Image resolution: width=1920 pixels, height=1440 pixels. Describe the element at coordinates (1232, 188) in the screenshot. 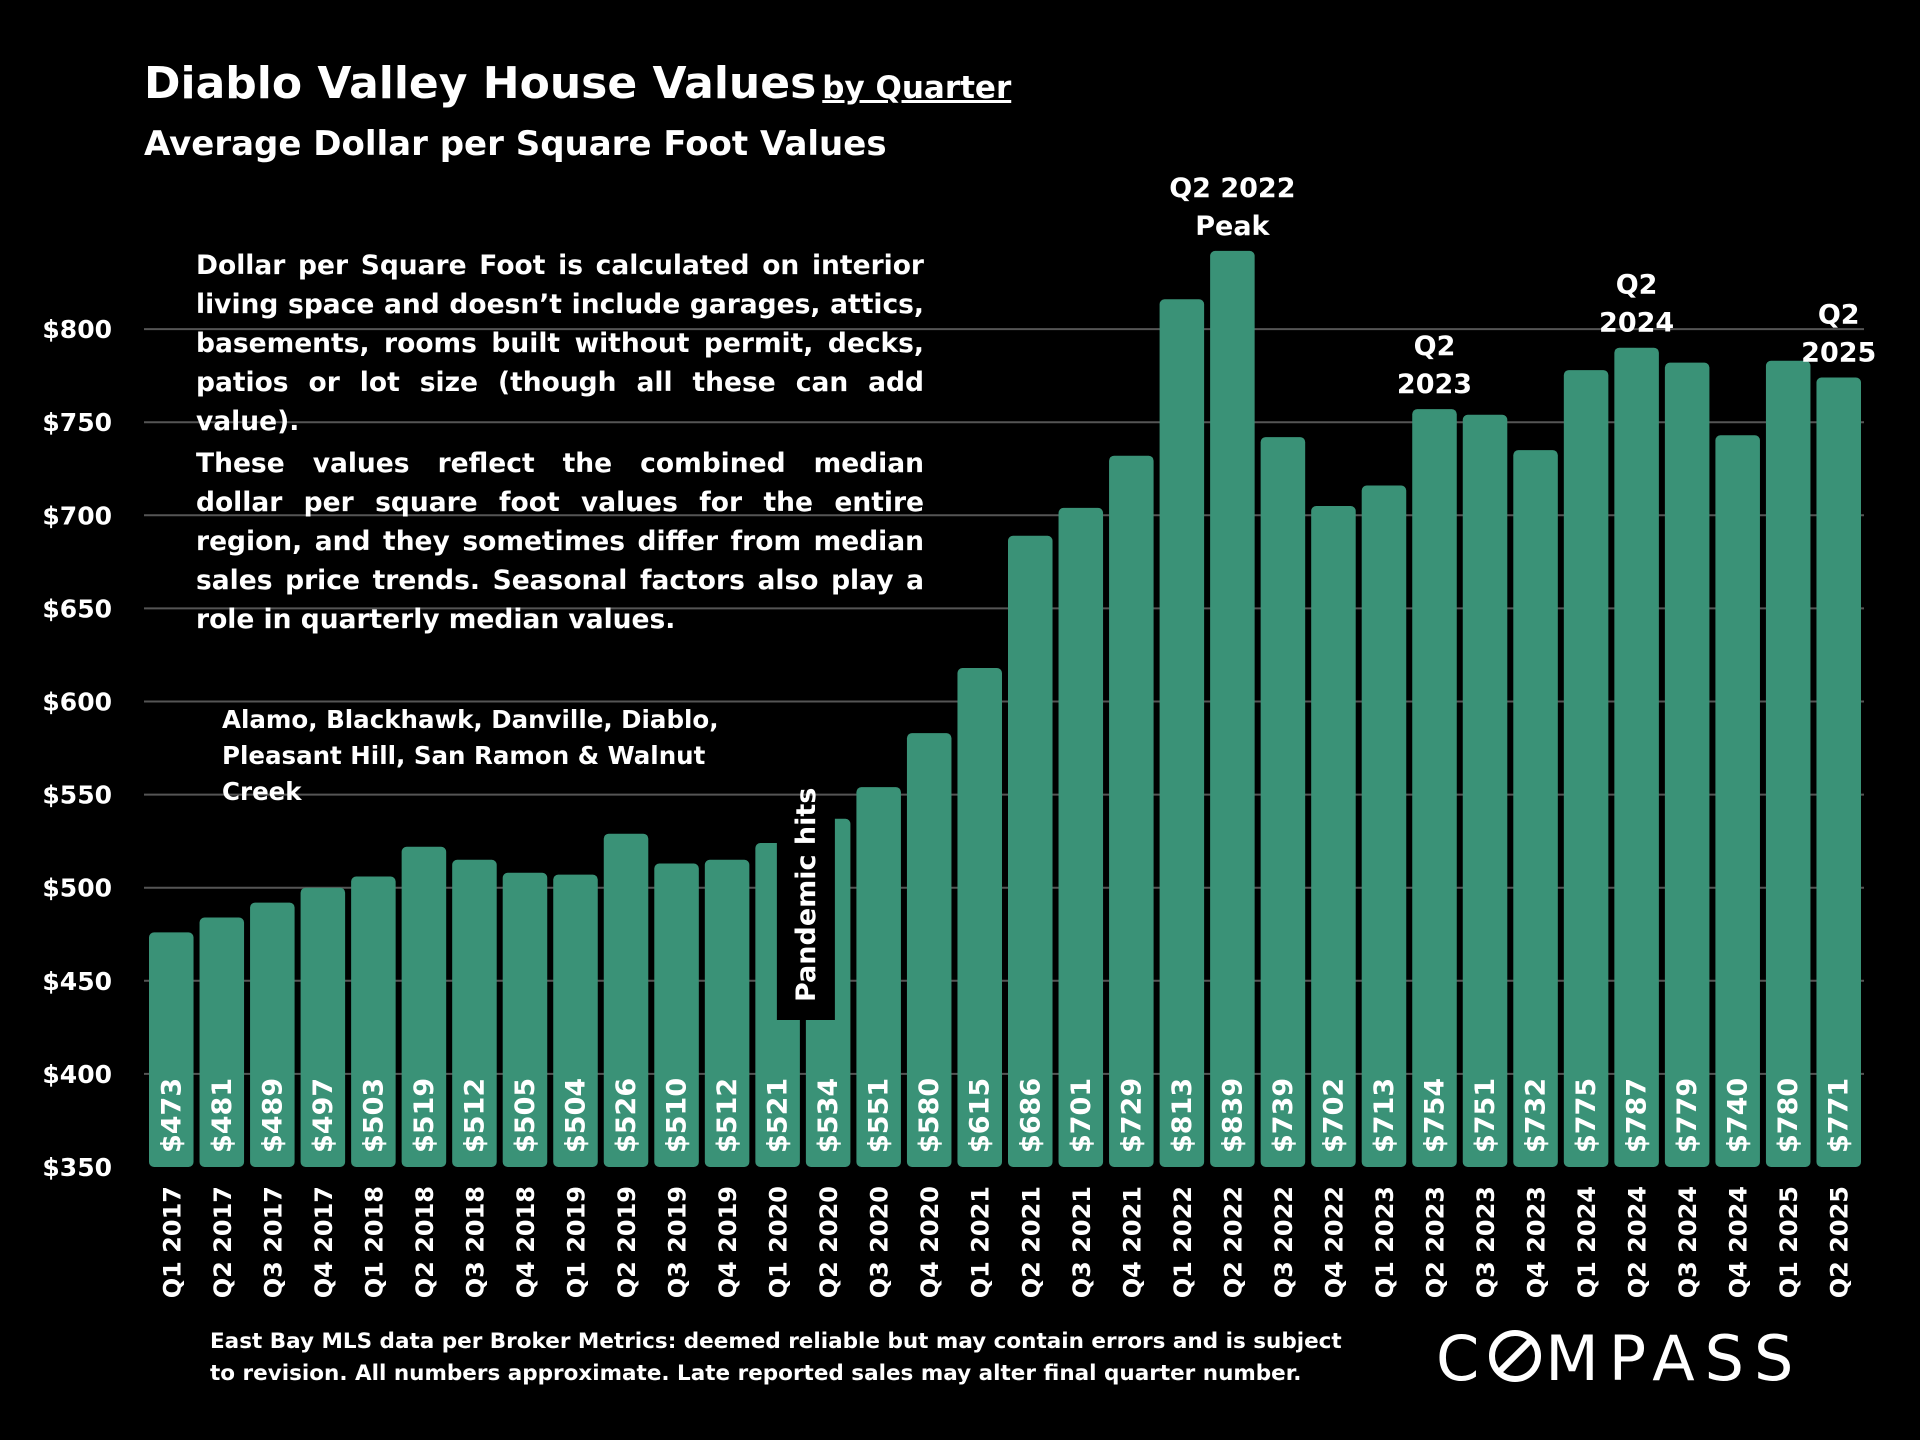

I see `peak-annotation: Q2 2022` at that location.